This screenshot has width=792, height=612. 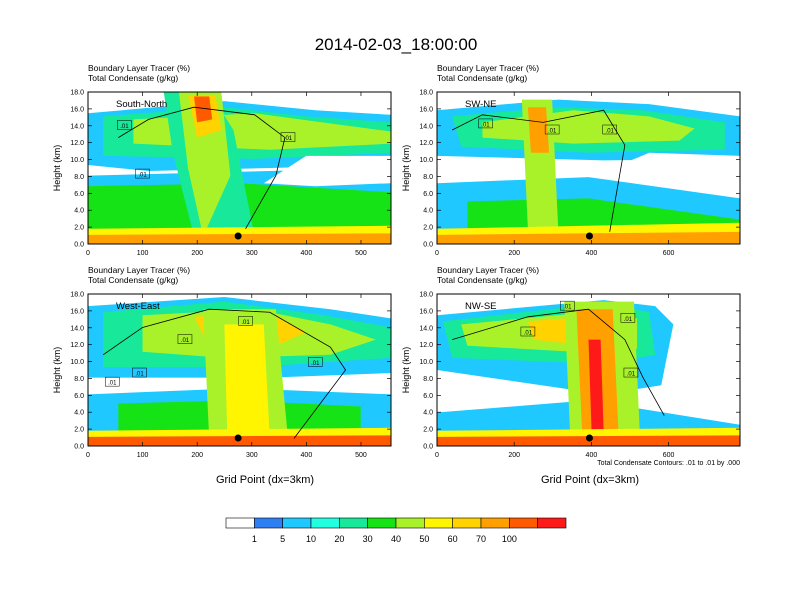 I want to click on x-axis-label-right: Grid Point (dx=3km), so click(x=590, y=480).